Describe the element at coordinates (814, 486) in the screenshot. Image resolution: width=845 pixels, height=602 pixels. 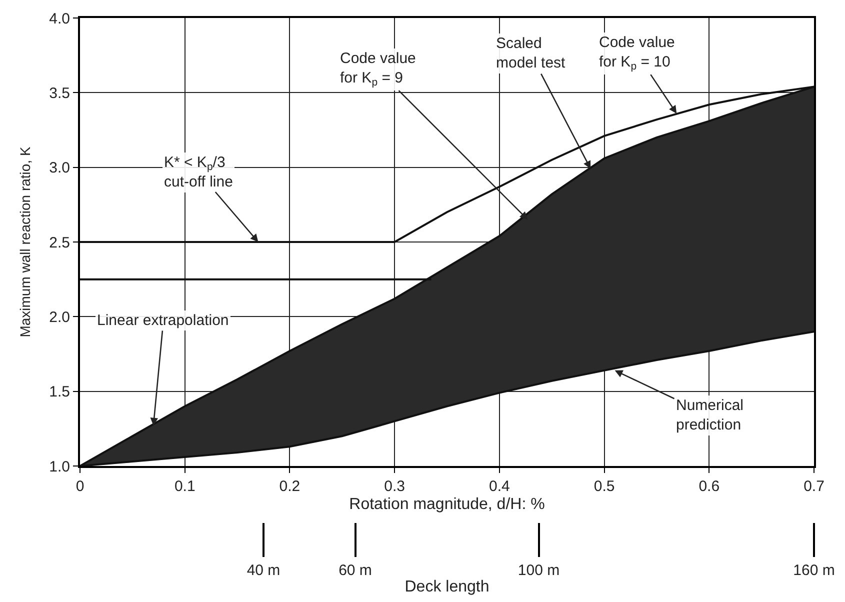
I see `x-tick-label: 0.7` at that location.